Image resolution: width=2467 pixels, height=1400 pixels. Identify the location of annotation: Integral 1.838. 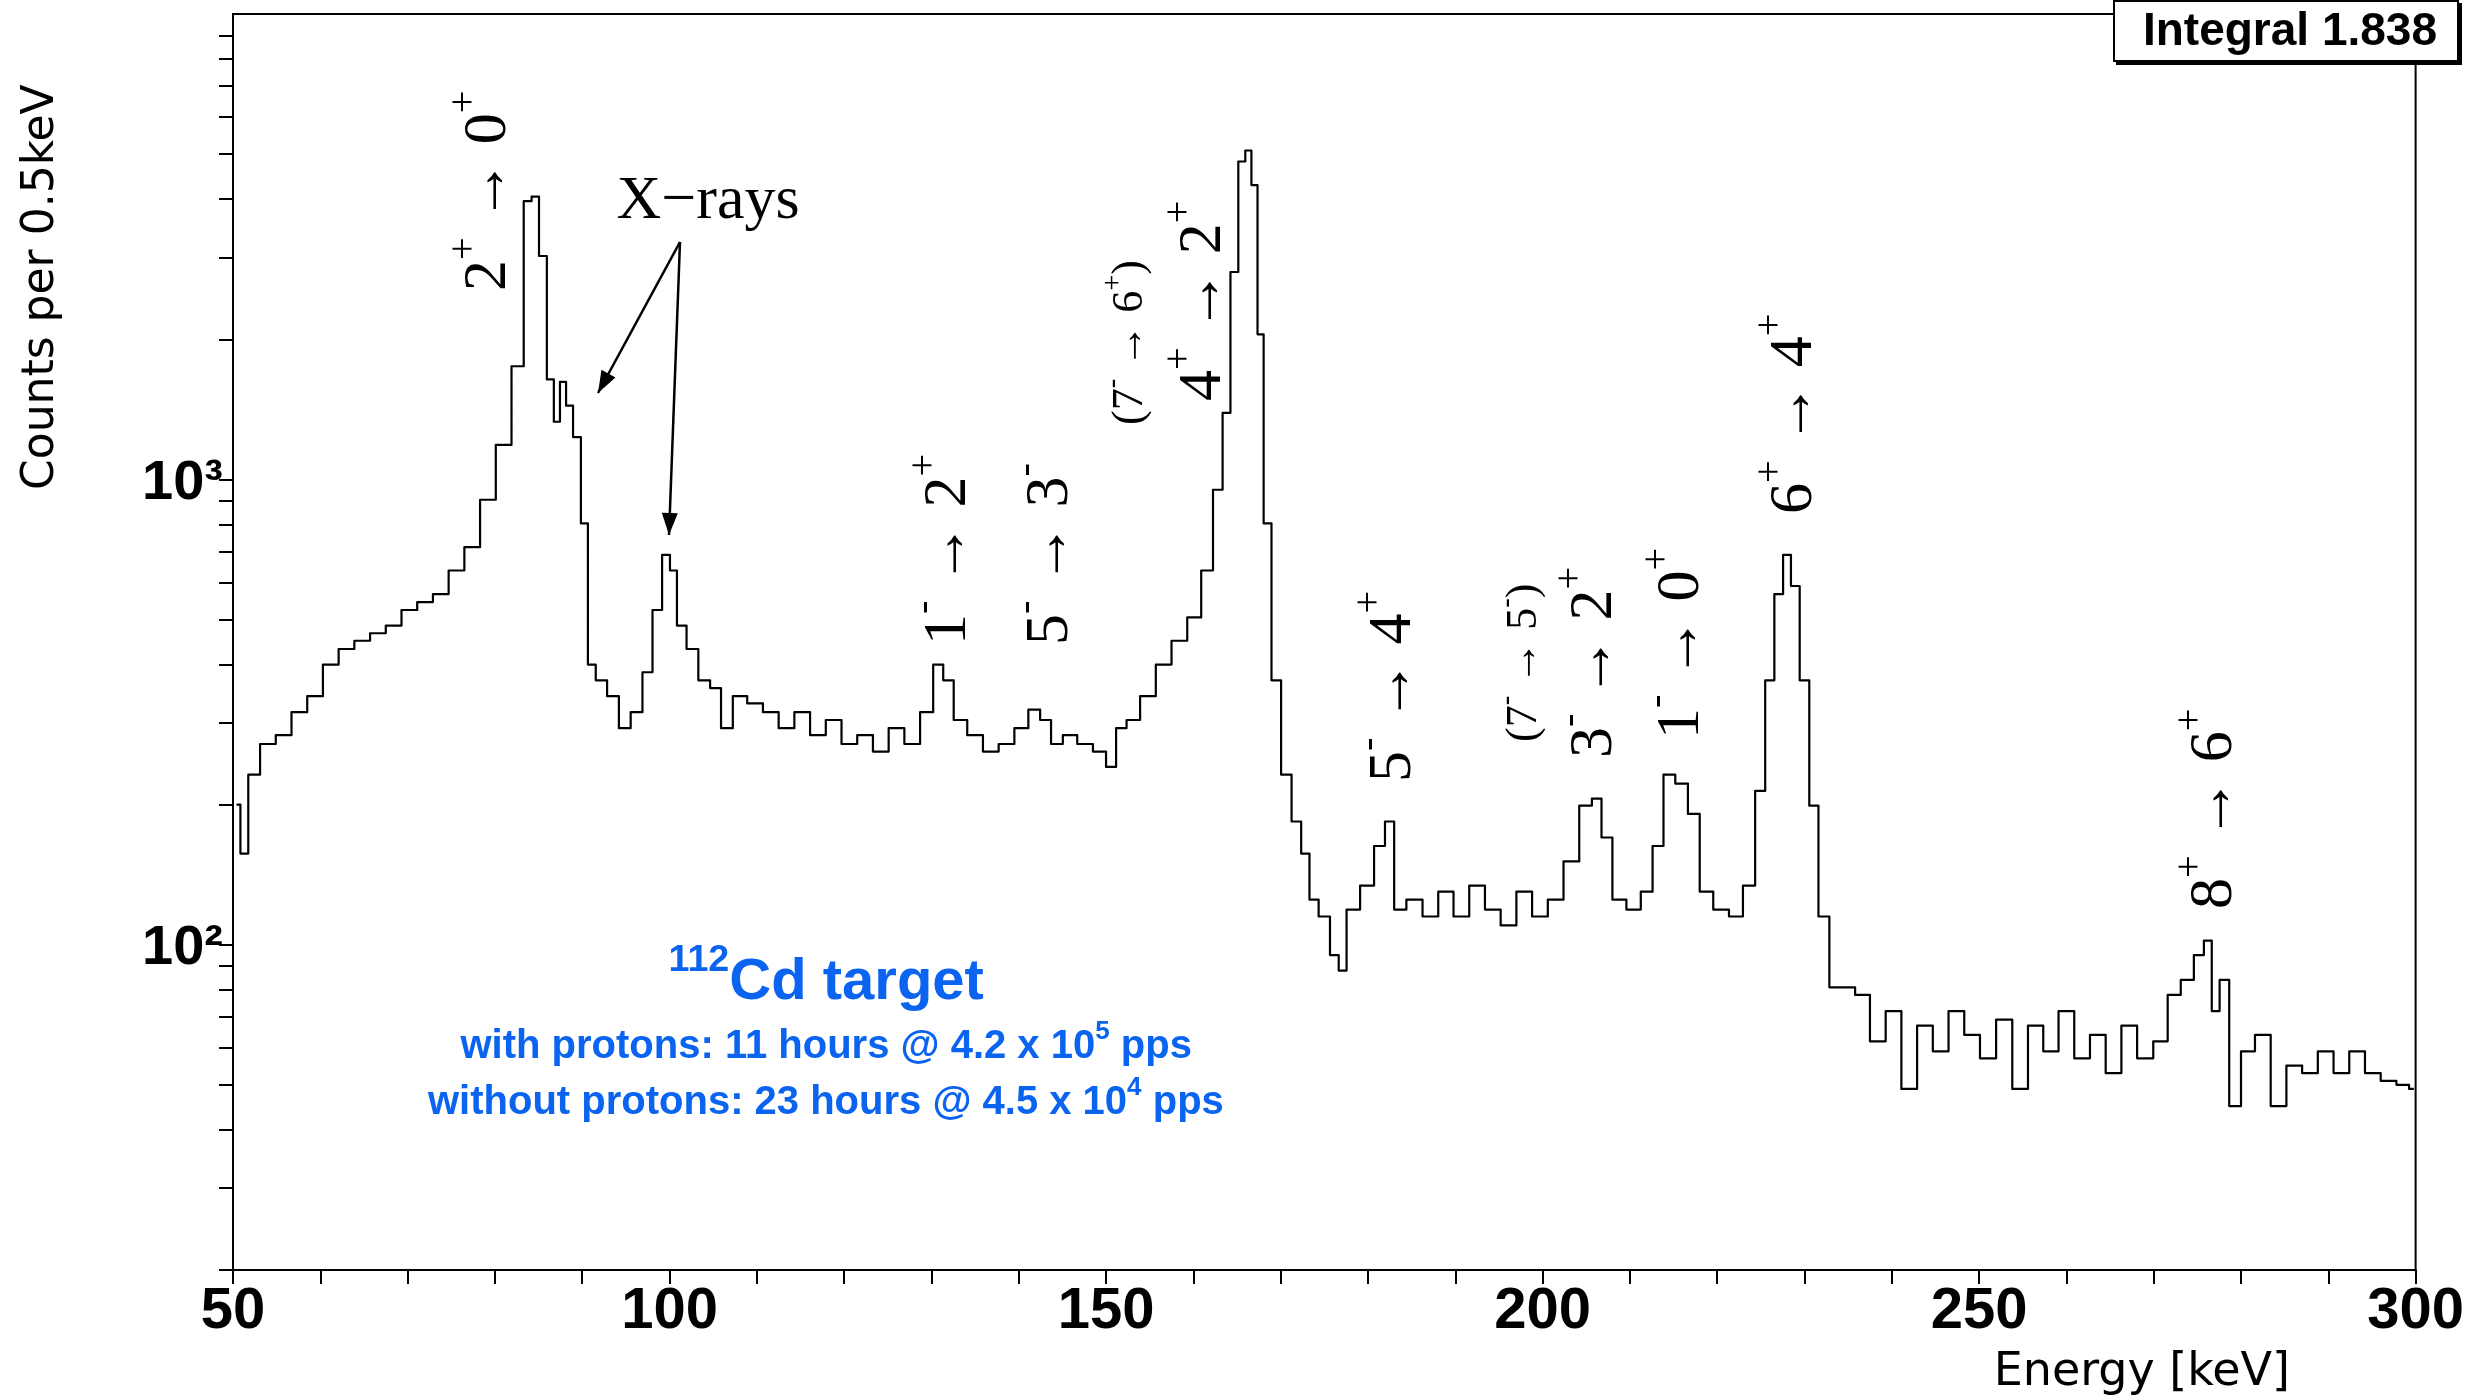
(2285, 31).